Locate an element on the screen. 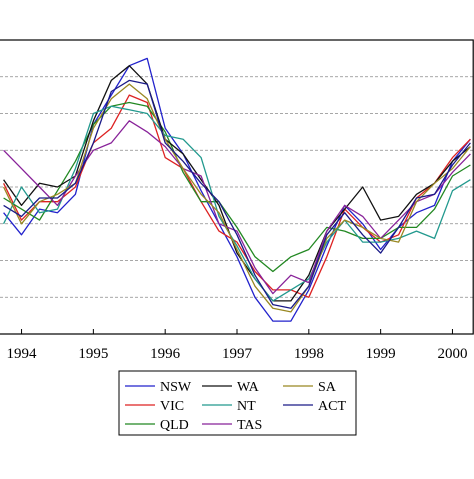 This screenshot has width=474, height=479. legend-label-vic: VIC is located at coordinates (172, 406).